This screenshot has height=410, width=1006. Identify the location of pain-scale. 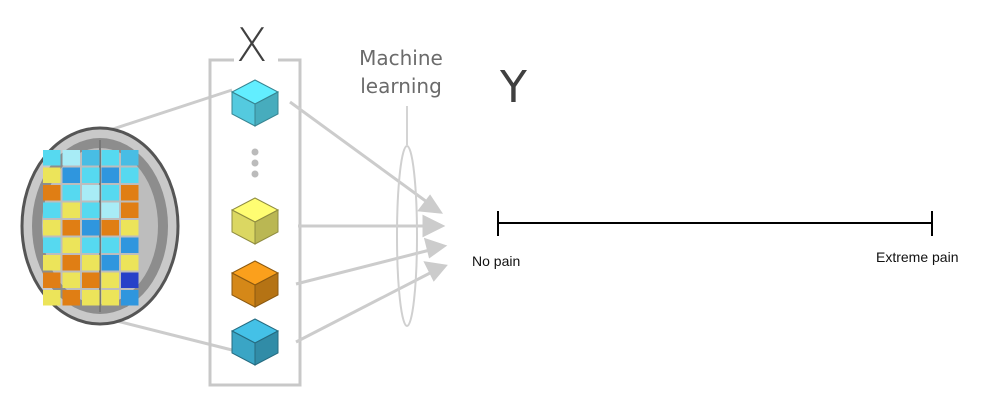
(715, 223).